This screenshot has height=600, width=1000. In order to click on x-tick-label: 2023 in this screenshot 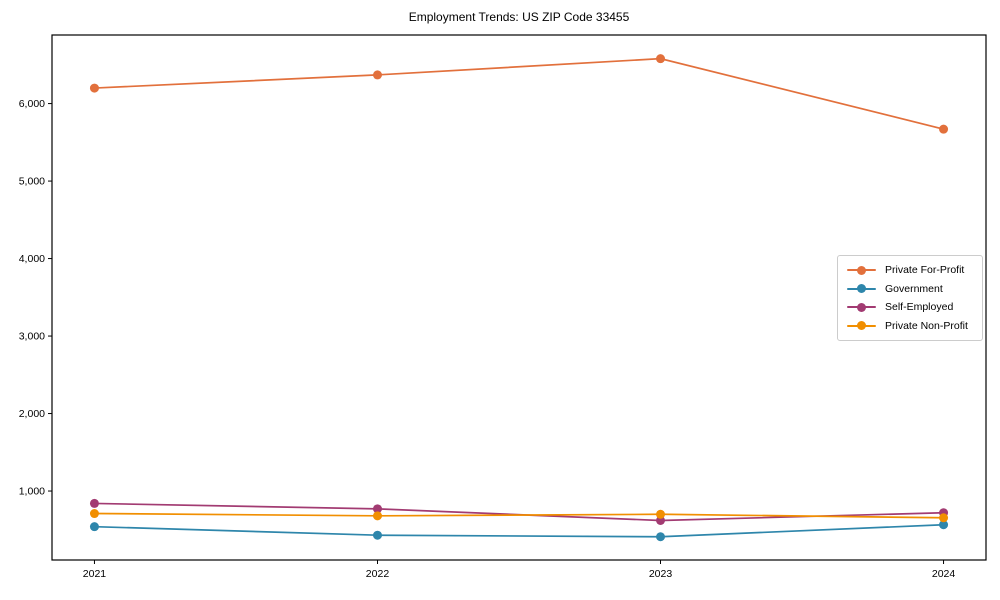, I will do `click(661, 574)`.